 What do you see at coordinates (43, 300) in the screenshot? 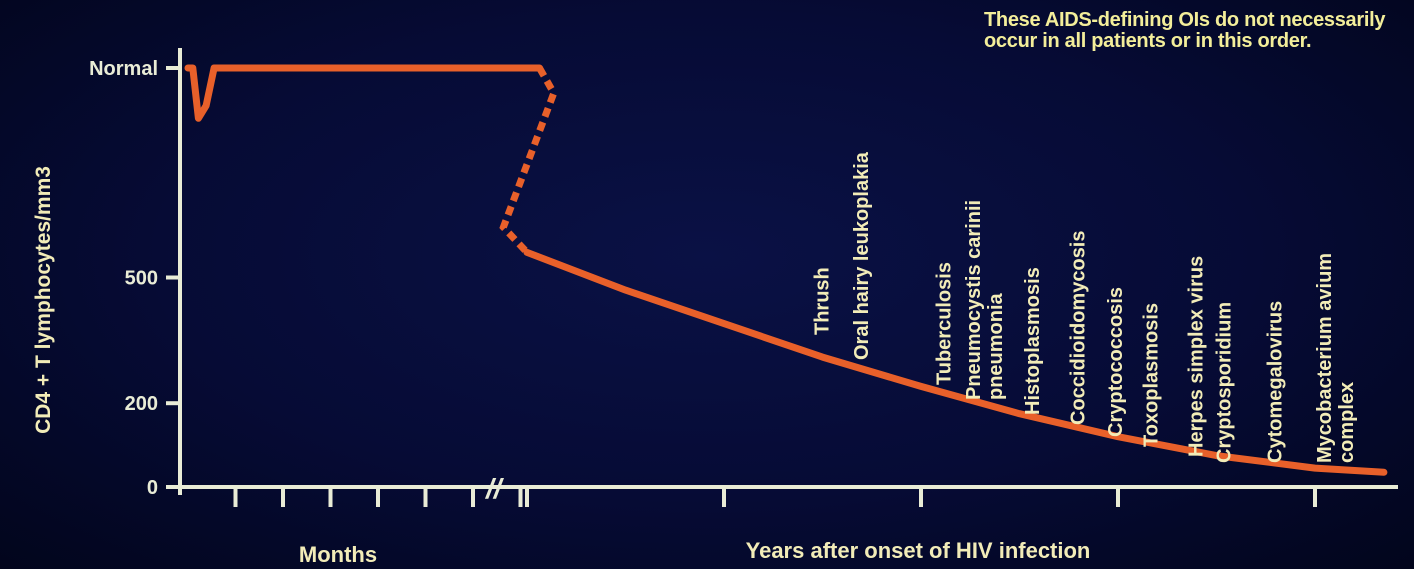
I see `y-axis-title: CD4 + T lymphocytes/mm3` at bounding box center [43, 300].